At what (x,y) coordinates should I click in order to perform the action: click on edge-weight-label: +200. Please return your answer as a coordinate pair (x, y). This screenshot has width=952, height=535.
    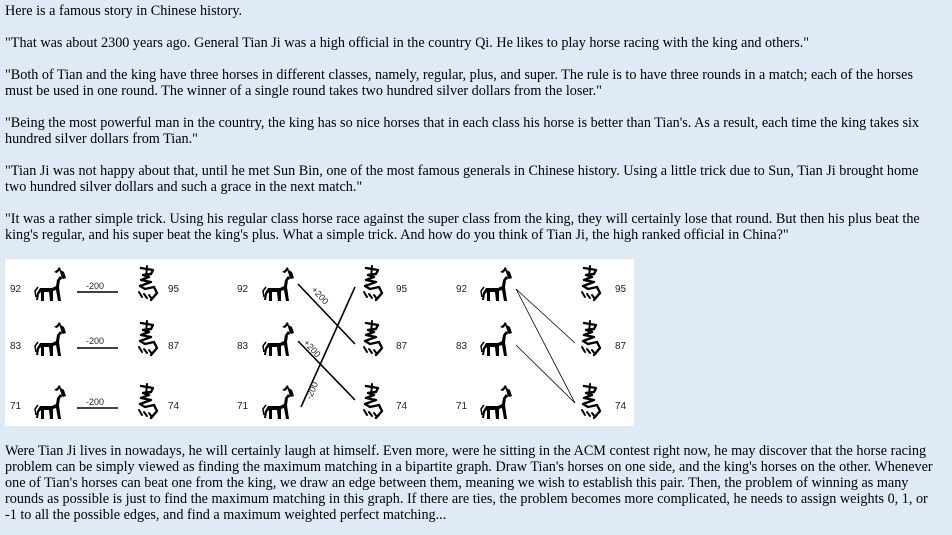
    Looking at the image, I should click on (320, 296).